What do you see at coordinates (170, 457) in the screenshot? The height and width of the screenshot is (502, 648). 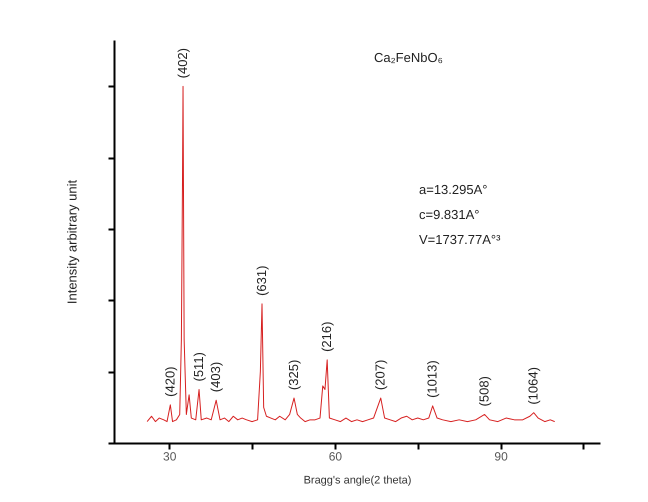 I see `x-tick-label: 30` at bounding box center [170, 457].